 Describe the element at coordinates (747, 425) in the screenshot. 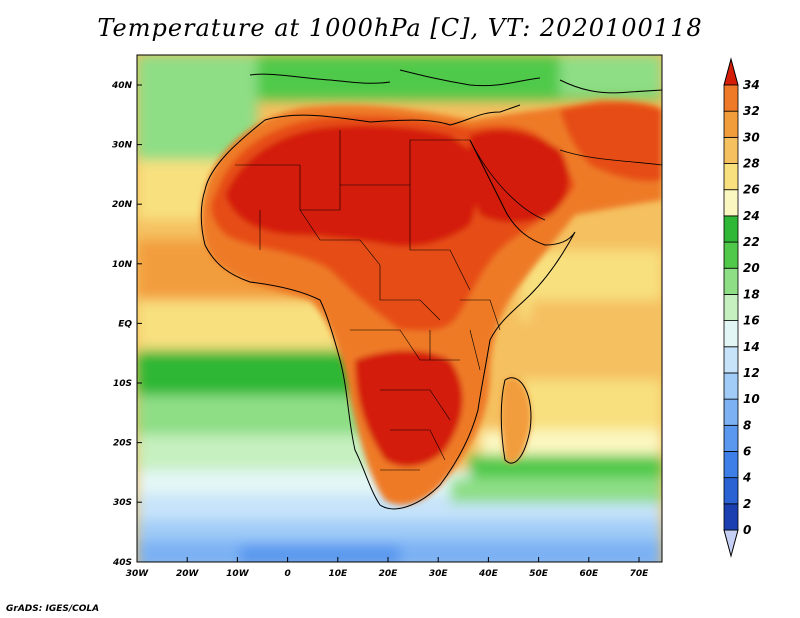

I see `colorbar-label: 8` at that location.